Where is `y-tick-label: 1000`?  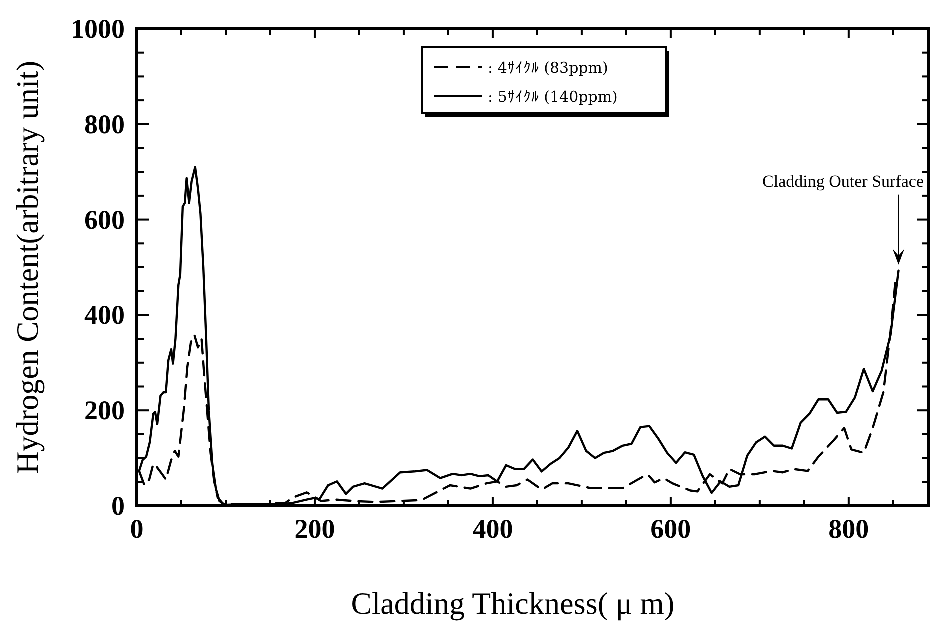 y-tick-label: 1000 is located at coordinates (98, 29).